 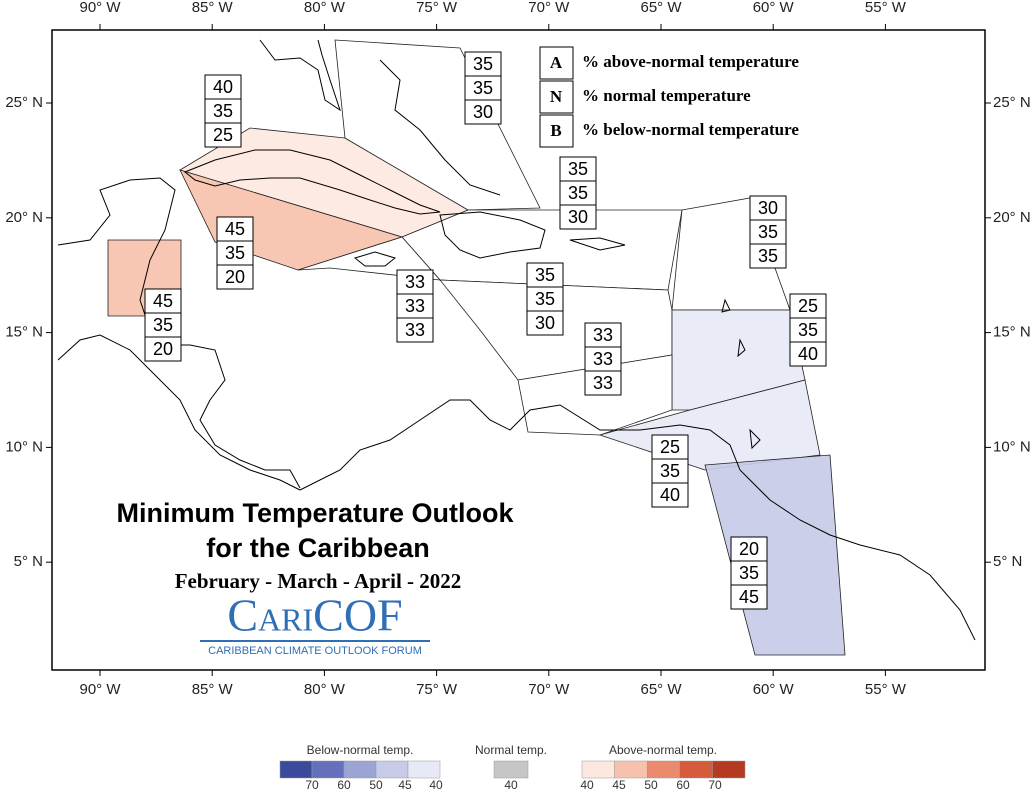 I want to click on lon-label-bottom: 75° W, so click(x=437, y=689).